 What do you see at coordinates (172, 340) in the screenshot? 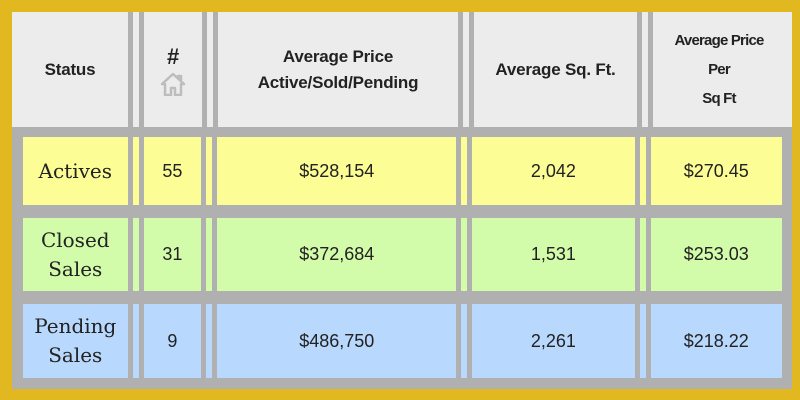
I see `row-count: 9` at bounding box center [172, 340].